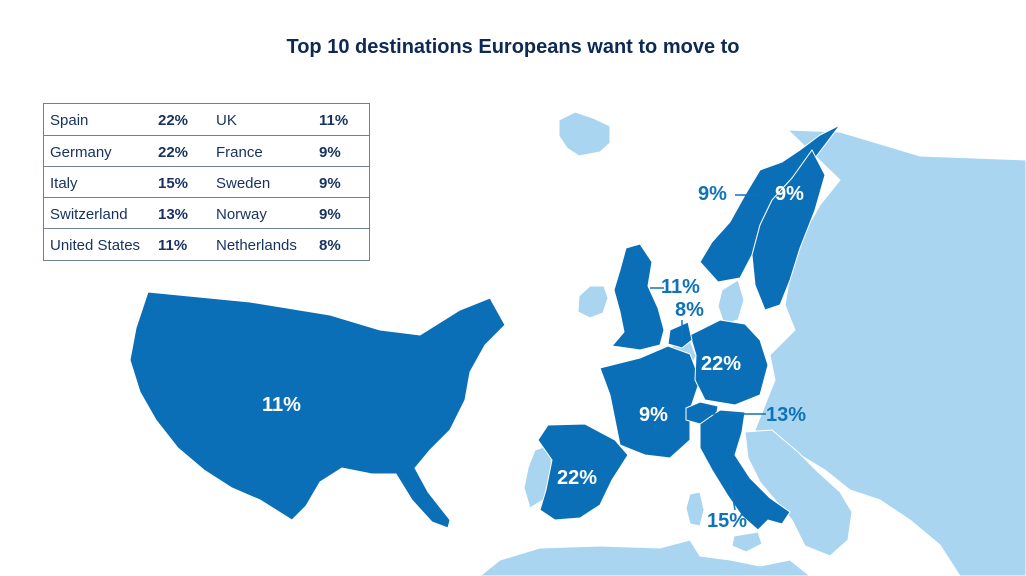  What do you see at coordinates (330, 245) in the screenshot?
I see `legend-value: 8%` at bounding box center [330, 245].